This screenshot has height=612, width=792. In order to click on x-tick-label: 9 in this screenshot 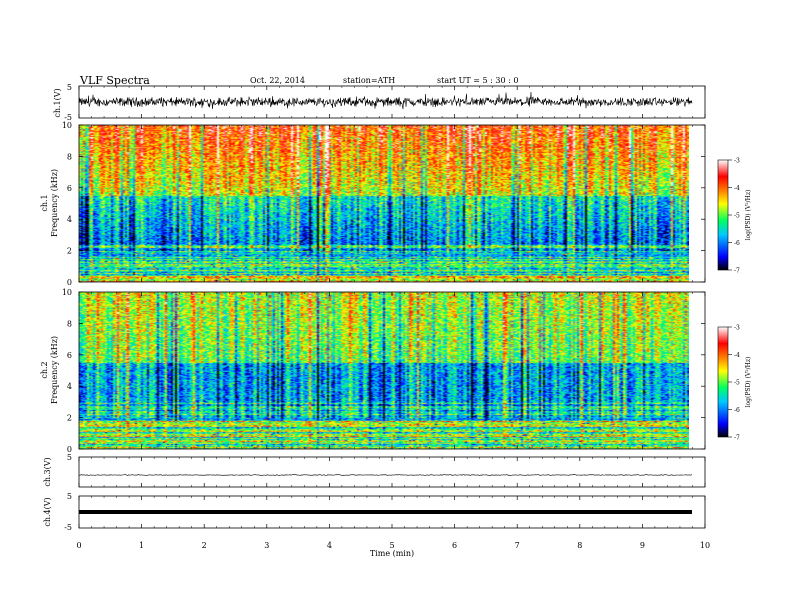, I will do `click(642, 545)`.